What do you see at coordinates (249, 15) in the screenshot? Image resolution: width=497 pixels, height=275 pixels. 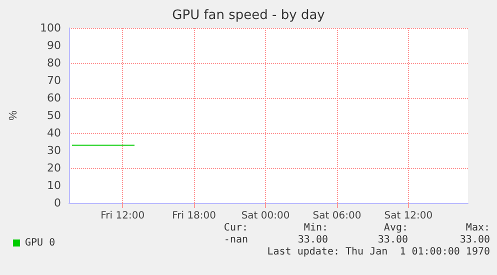 I see `chart-title: GPU fan speed - by day` at bounding box center [249, 15].